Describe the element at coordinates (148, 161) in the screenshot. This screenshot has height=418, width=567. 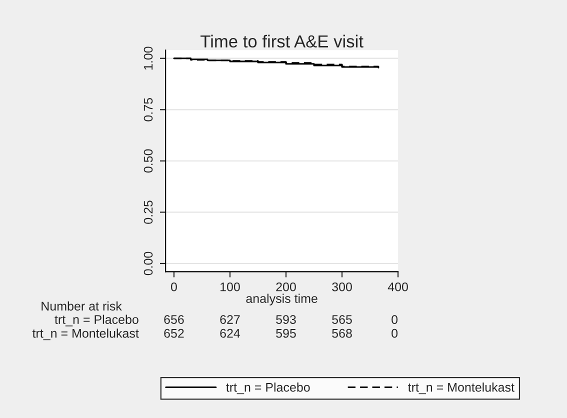
I see `y-tick-label: 0.50` at that location.